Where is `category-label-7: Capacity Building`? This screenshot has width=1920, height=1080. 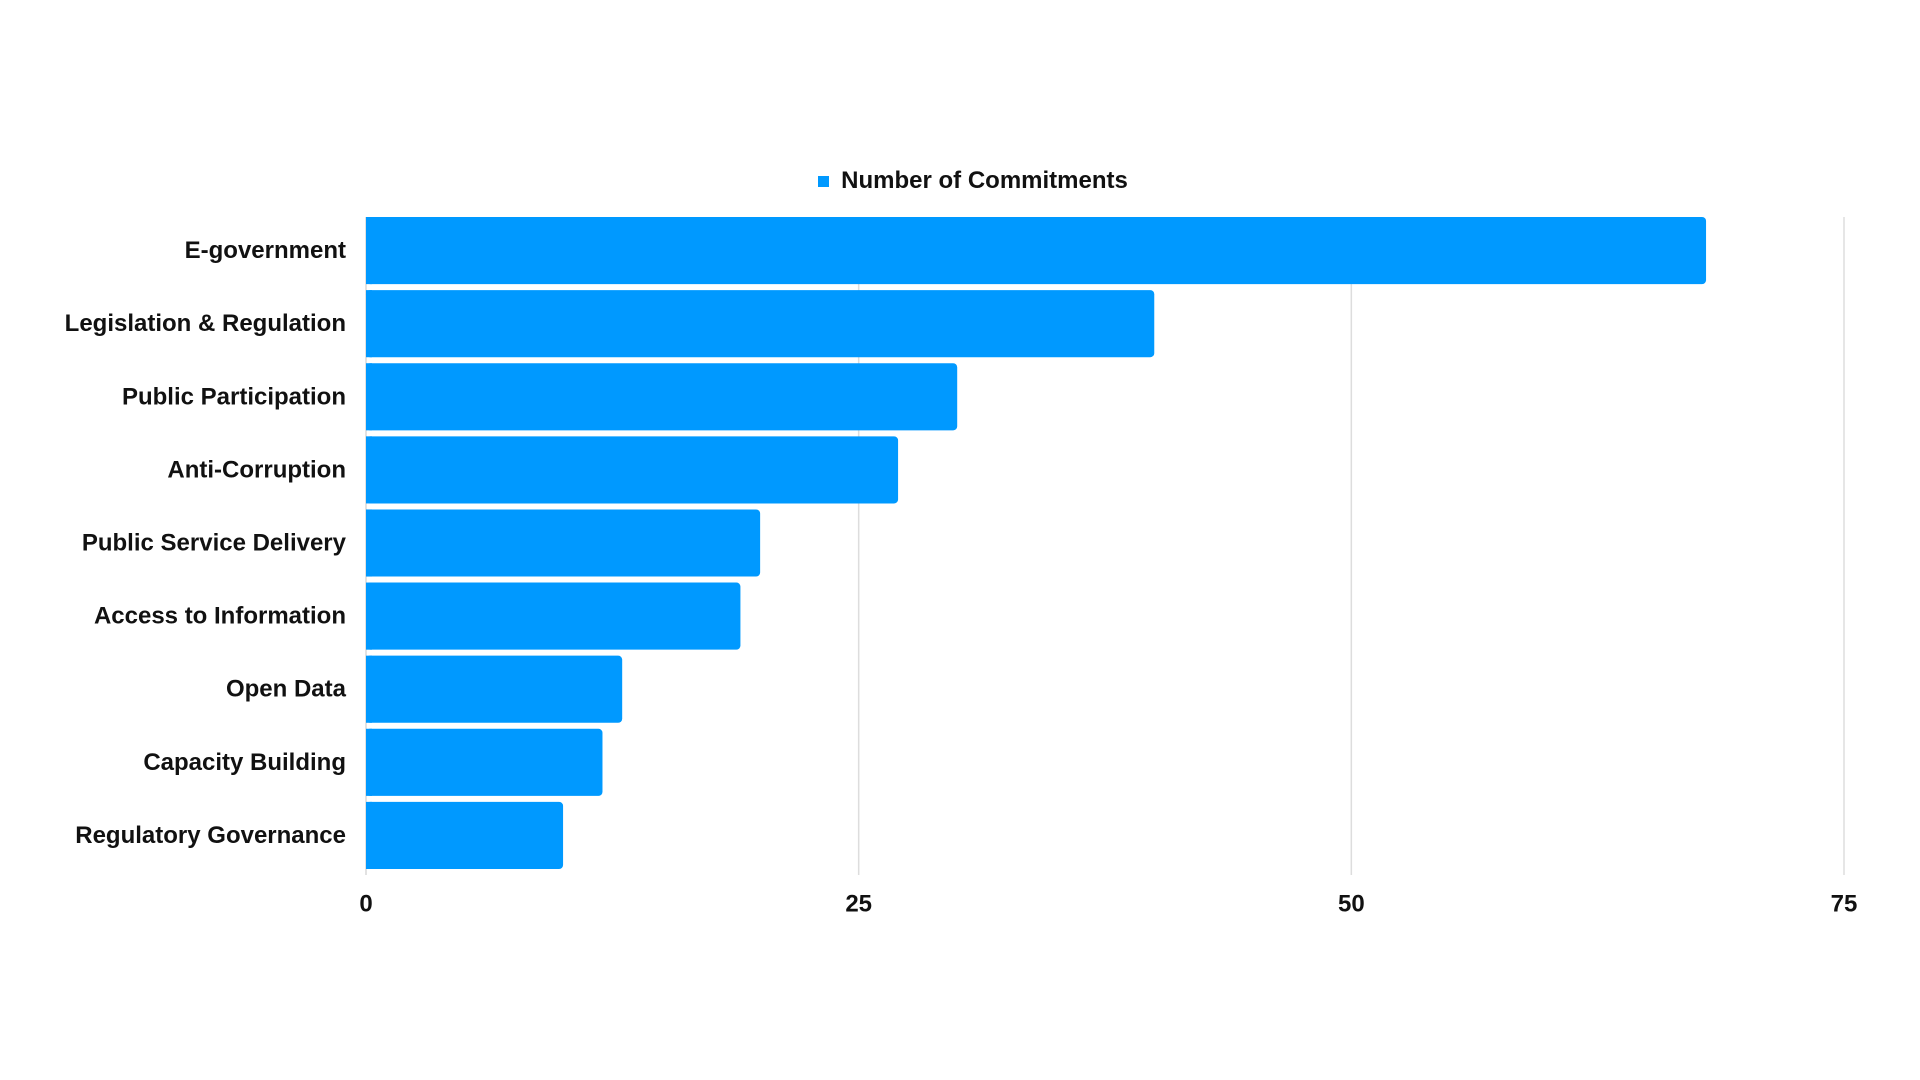
category-label-7: Capacity Building is located at coordinates (244, 762).